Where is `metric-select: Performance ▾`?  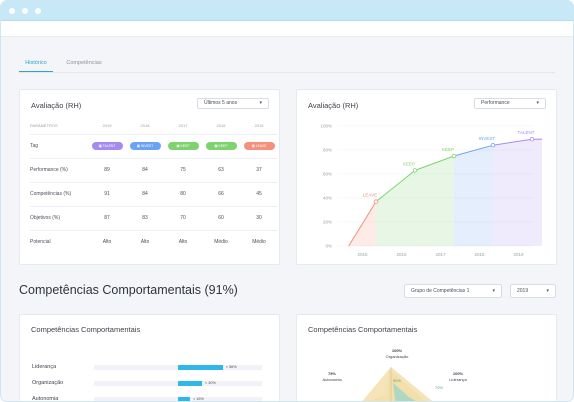
metric-select: Performance ▾ is located at coordinates (510, 103).